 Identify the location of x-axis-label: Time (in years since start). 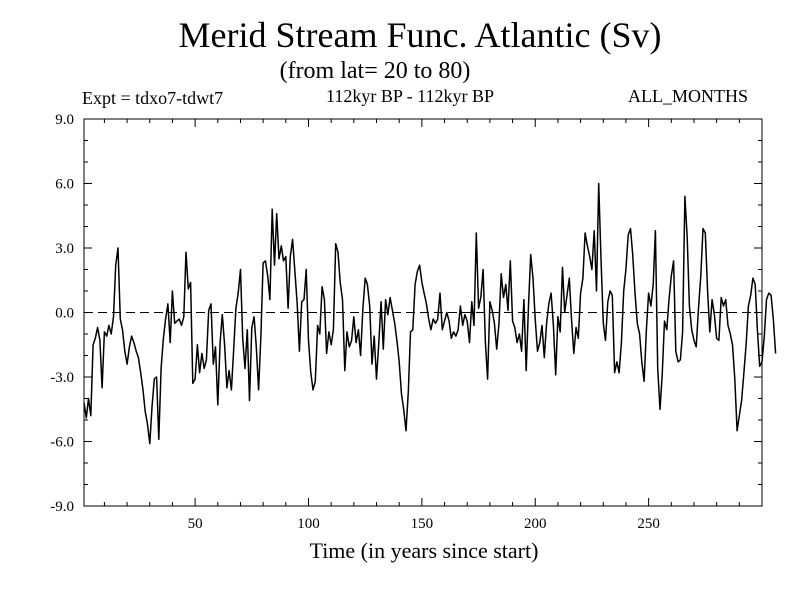
(424, 550).